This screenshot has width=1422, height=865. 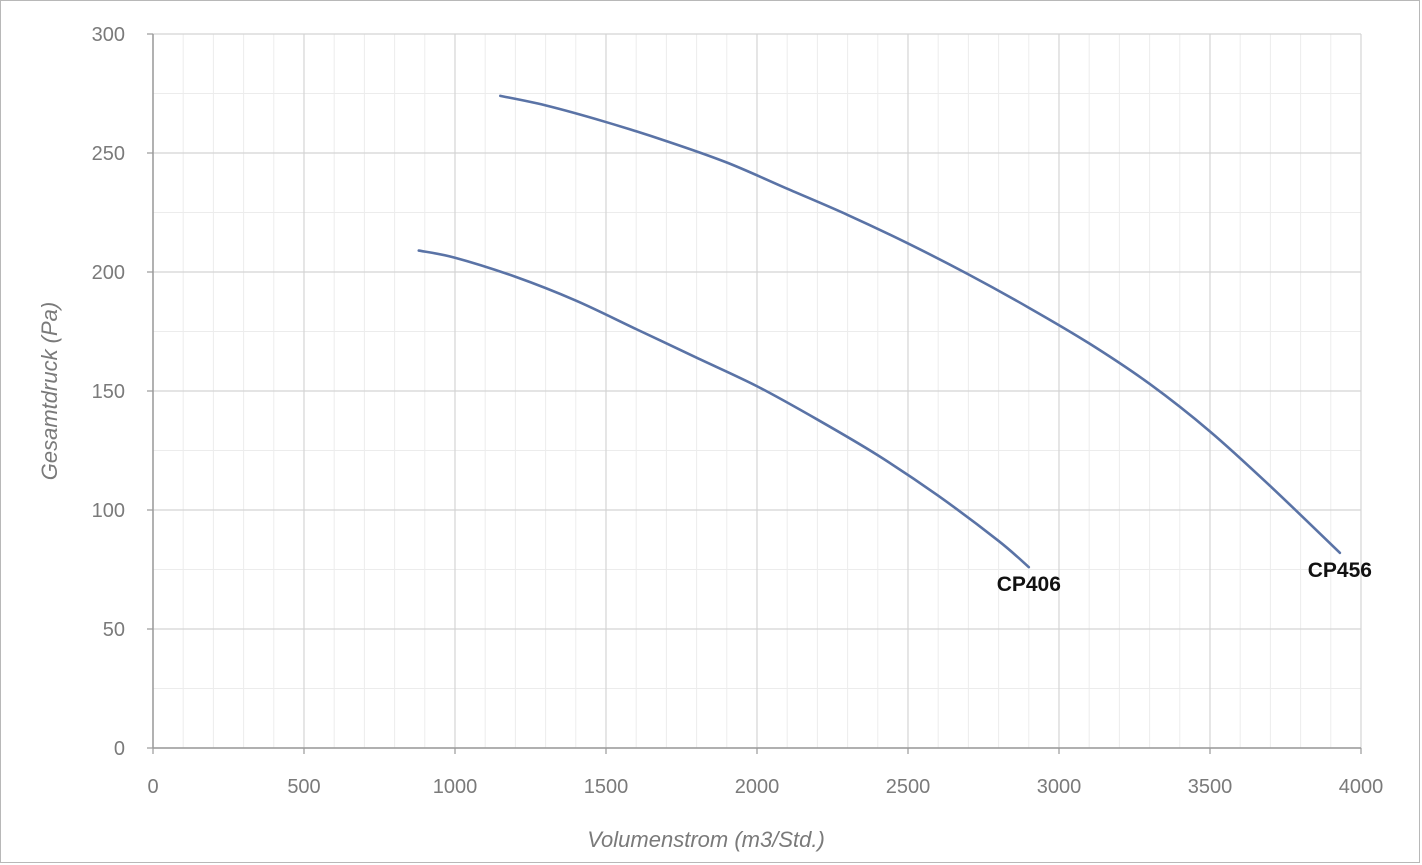 I want to click on x-tick-label: 0, so click(x=152, y=787).